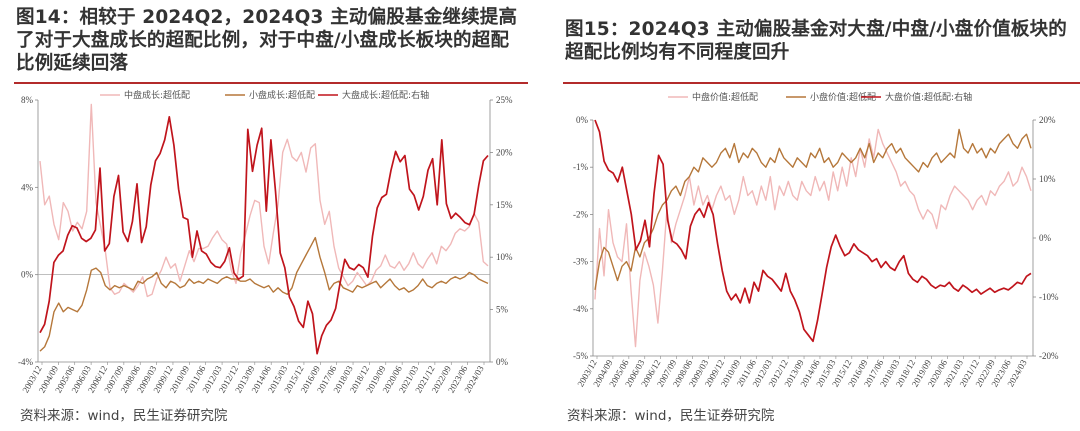 This screenshot has width=1080, height=431. I want to click on legend-label: 小盘成长:超低配, so click(282, 95).